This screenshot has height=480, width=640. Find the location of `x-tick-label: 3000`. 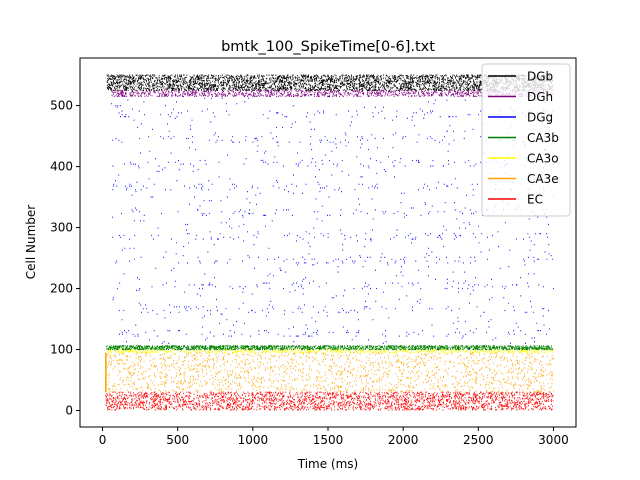

x-tick-label: 3000 is located at coordinates (553, 440).